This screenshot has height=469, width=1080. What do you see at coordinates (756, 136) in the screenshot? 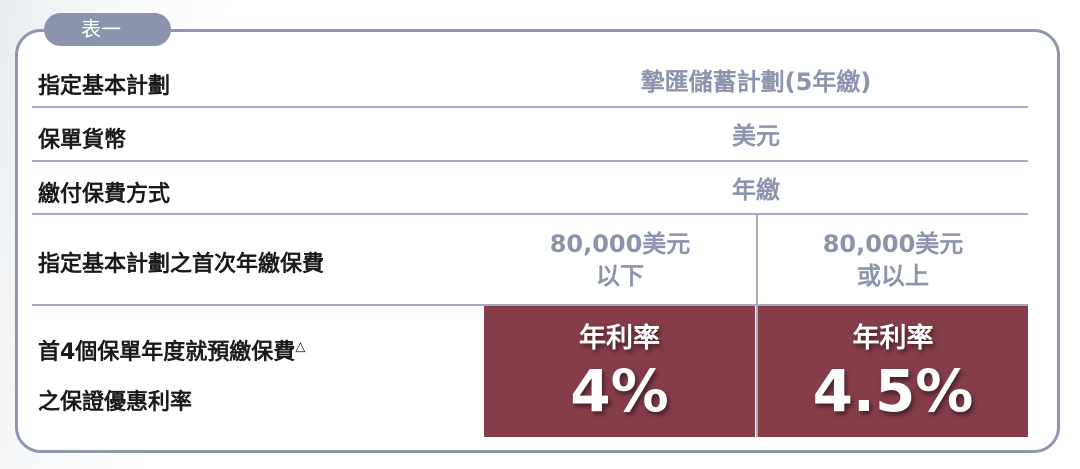
I see `row-value-currency: 美元` at bounding box center [756, 136].